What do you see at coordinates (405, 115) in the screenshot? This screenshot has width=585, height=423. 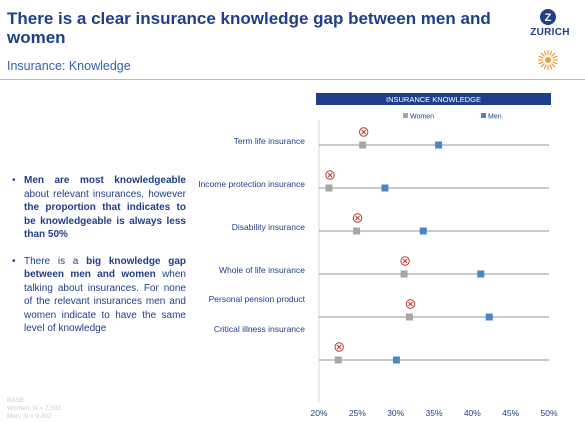 I see `legend-swatch-women` at bounding box center [405, 115].